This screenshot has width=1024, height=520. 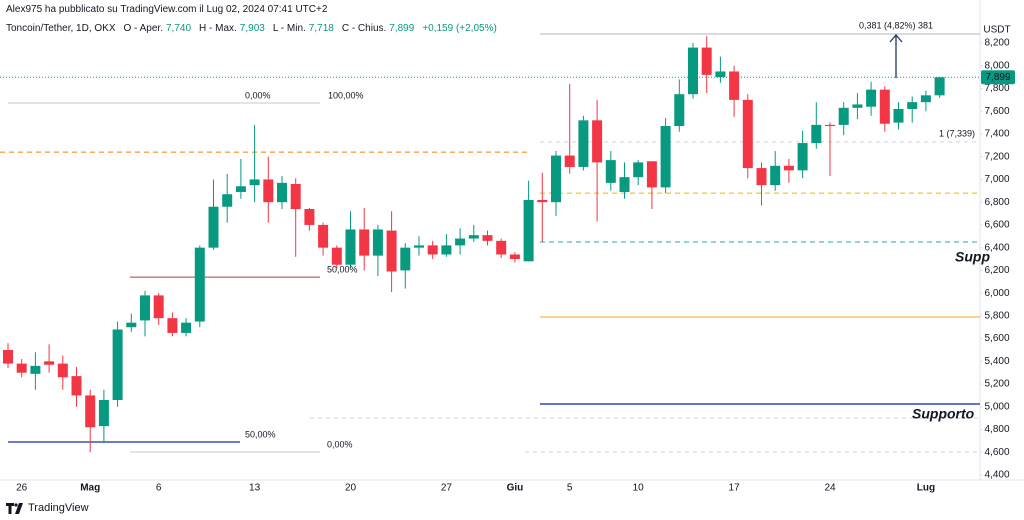 What do you see at coordinates (996, 338) in the screenshot?
I see `y-tick-label: 5,600` at bounding box center [996, 338].